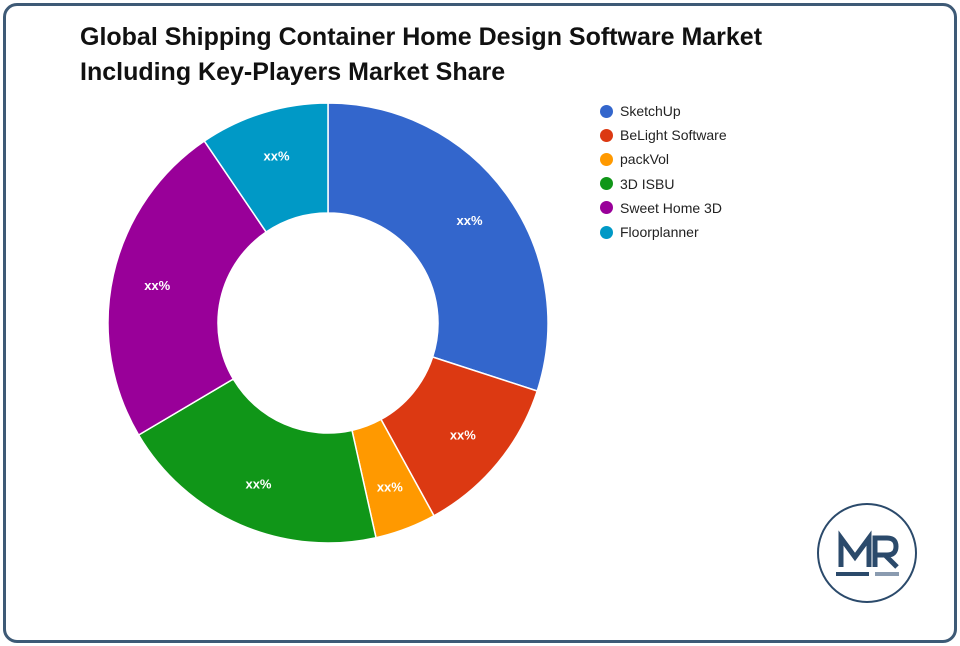 Image resolution: width=960 pixels, height=646 pixels. I want to click on legend-item-belight-software: BeLight Software, so click(663, 135).